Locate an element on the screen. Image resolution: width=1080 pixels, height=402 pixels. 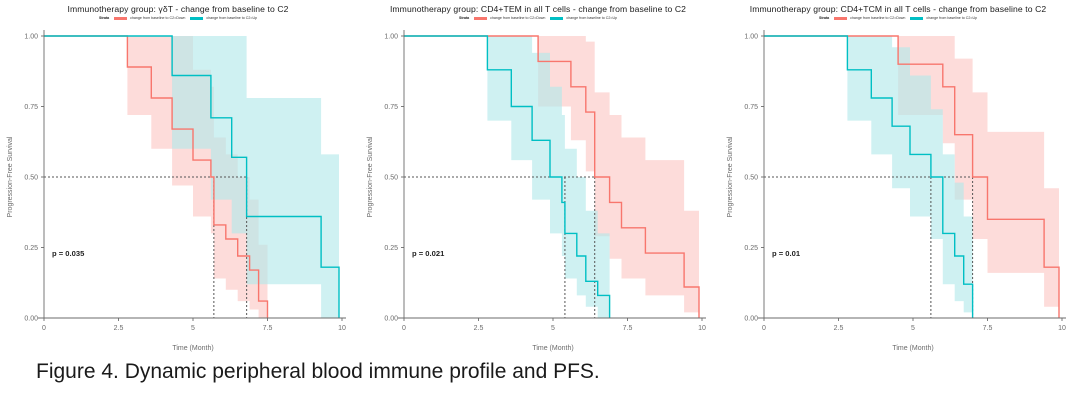
svg-text: p = 0.021 is located at coordinates (428, 253).